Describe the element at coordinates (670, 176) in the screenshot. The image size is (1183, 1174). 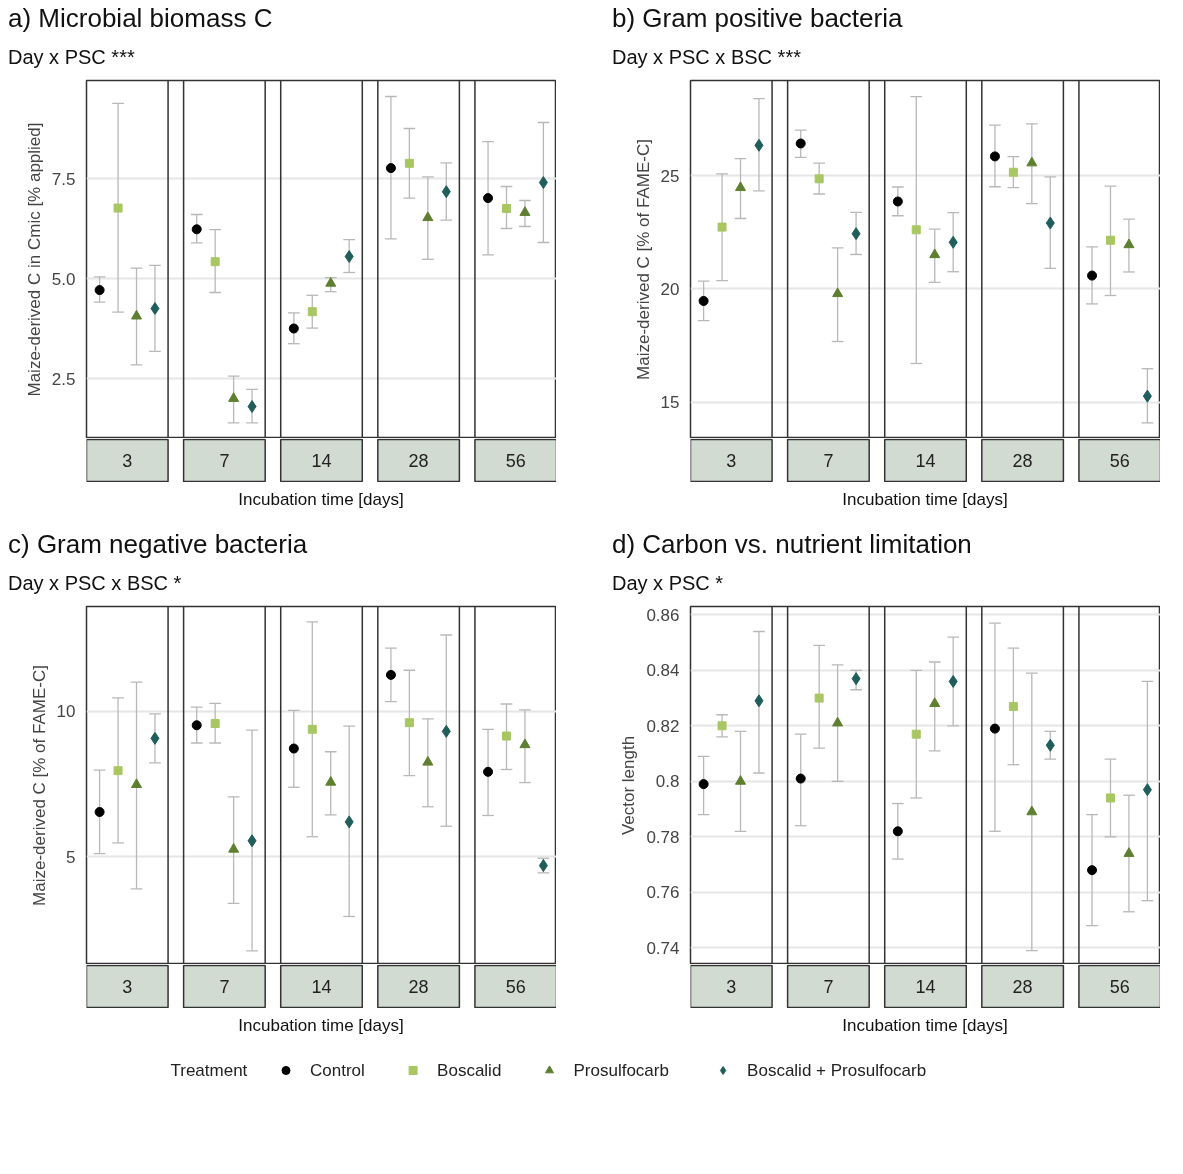
I see `y-tick-label: 25` at that location.